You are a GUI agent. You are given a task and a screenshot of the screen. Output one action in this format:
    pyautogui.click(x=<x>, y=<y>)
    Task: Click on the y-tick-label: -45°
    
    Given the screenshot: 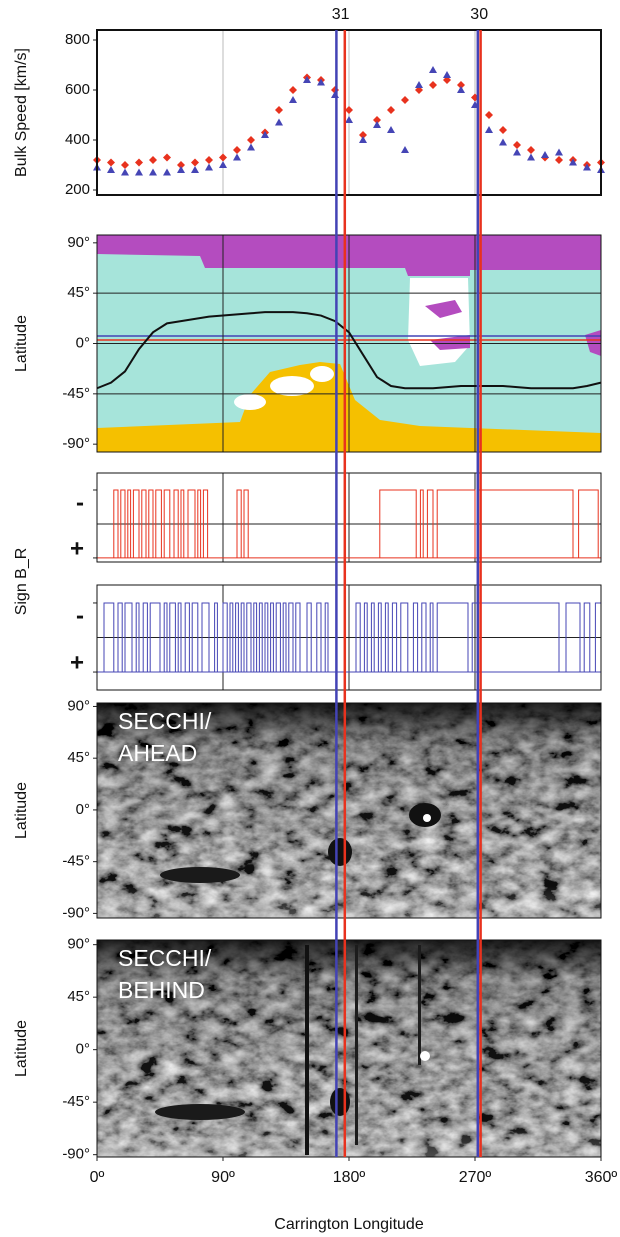 What is the action you would take?
    pyautogui.click(x=76, y=1101)
    